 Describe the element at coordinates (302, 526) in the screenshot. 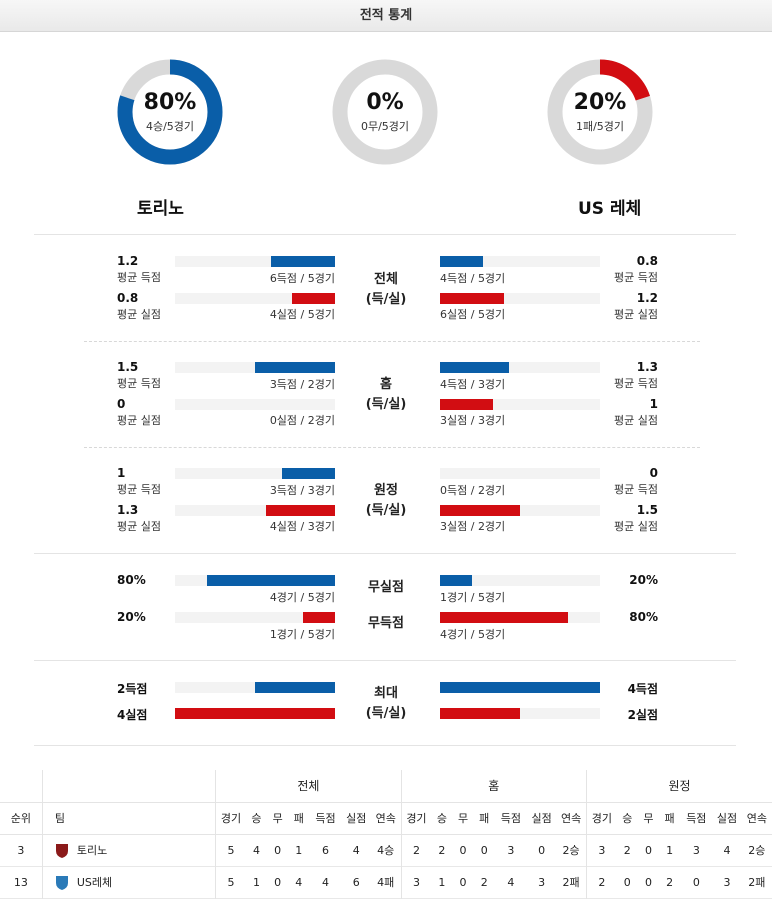

I see `home-awaygames-conceded-caption: 4실점 / 3경기` at that location.